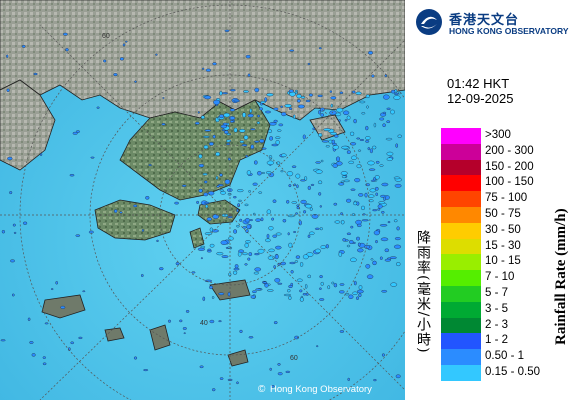 This screenshot has width=577, height=405. Describe the element at coordinates (495, 23) in the screenshot. I see `hko-logo: 香港天文台 HONG KONG OBSERVATORY` at that location.